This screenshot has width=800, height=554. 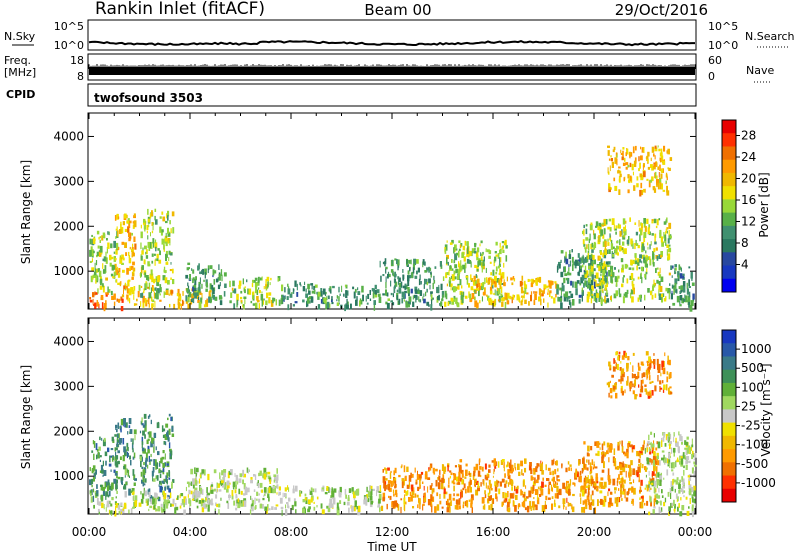 What do you see at coordinates (399, 35) in the screenshot?
I see `nsky-strip: N.Sky 10^5 10^0 10^5 10^0 N.Search` at bounding box center [399, 35].